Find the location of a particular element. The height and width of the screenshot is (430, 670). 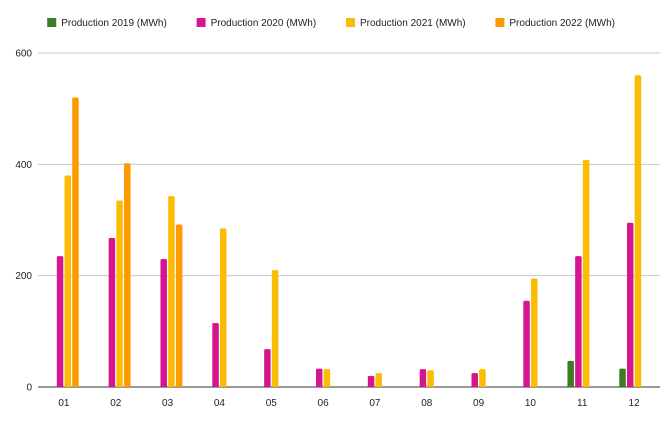

x-tick-label: 12 is located at coordinates (635, 403).